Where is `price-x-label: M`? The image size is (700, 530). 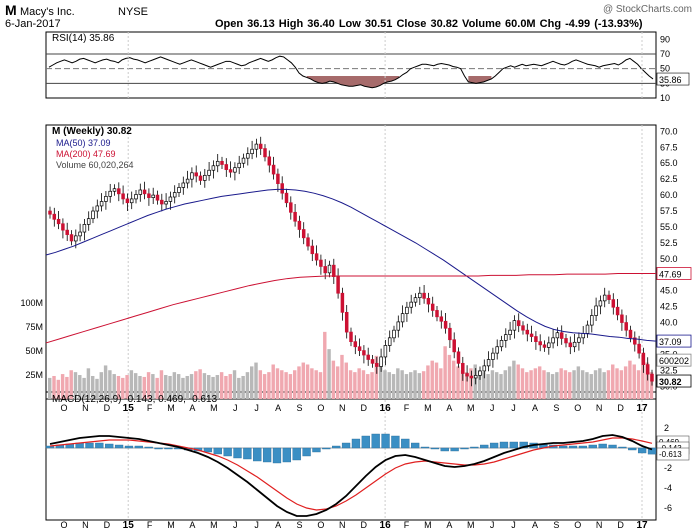 price-x-label: M is located at coordinates (171, 408).